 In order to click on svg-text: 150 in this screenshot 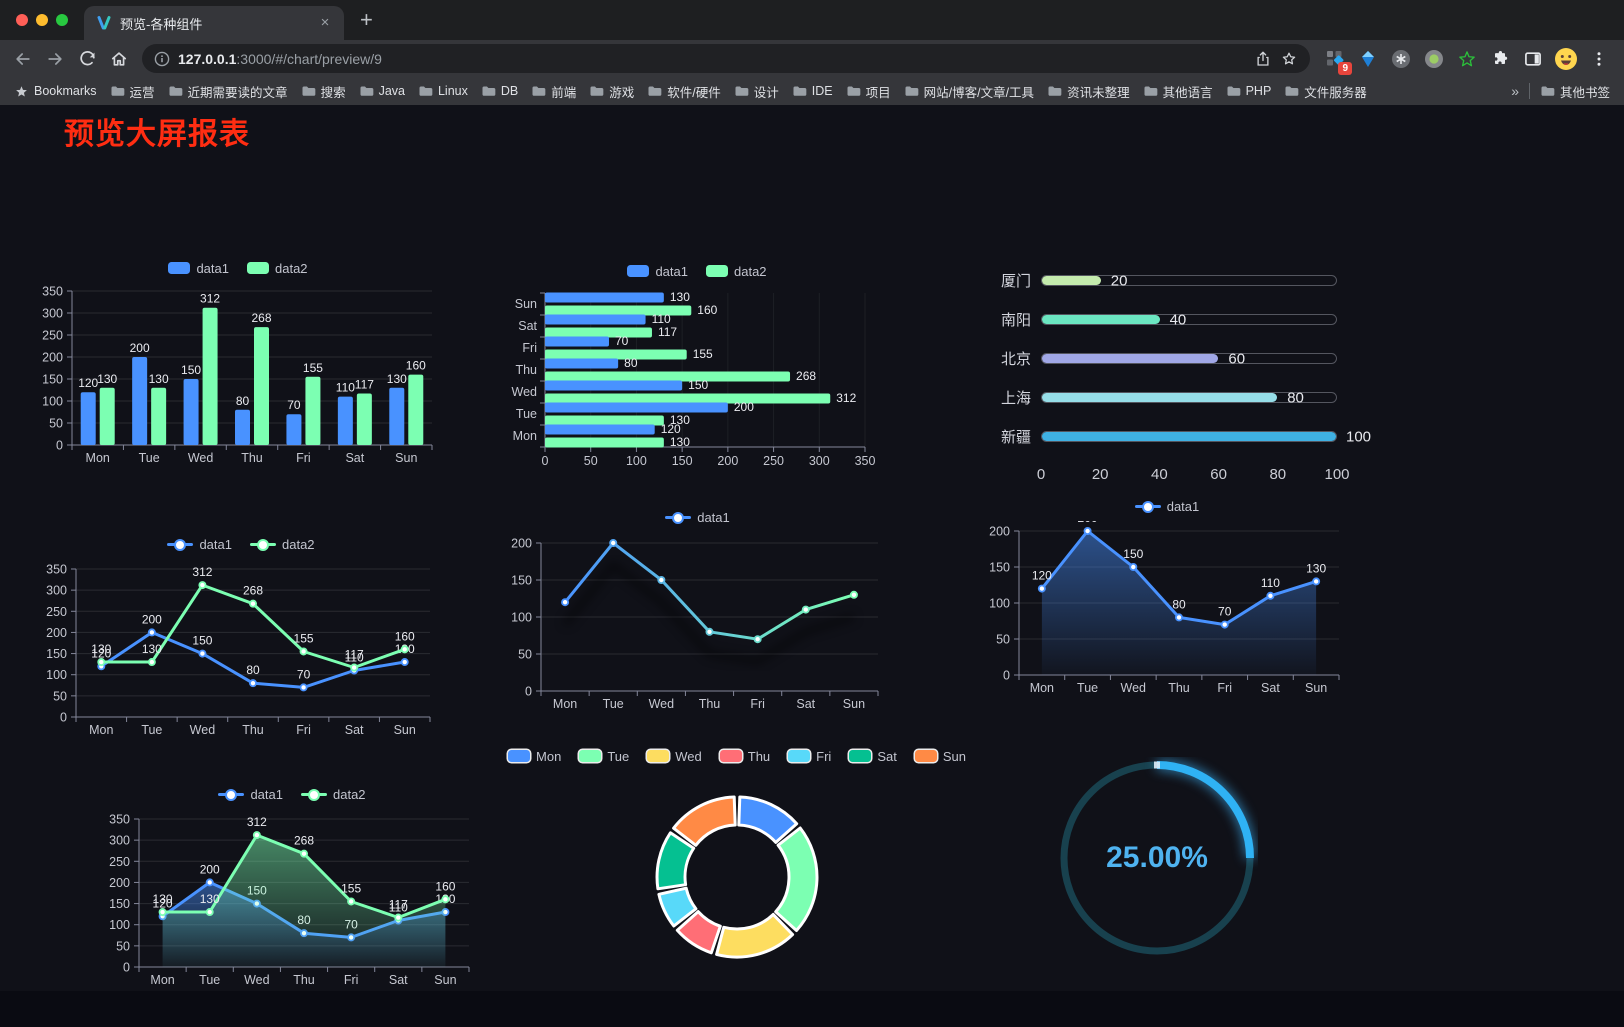, I will do `click(191, 370)`.